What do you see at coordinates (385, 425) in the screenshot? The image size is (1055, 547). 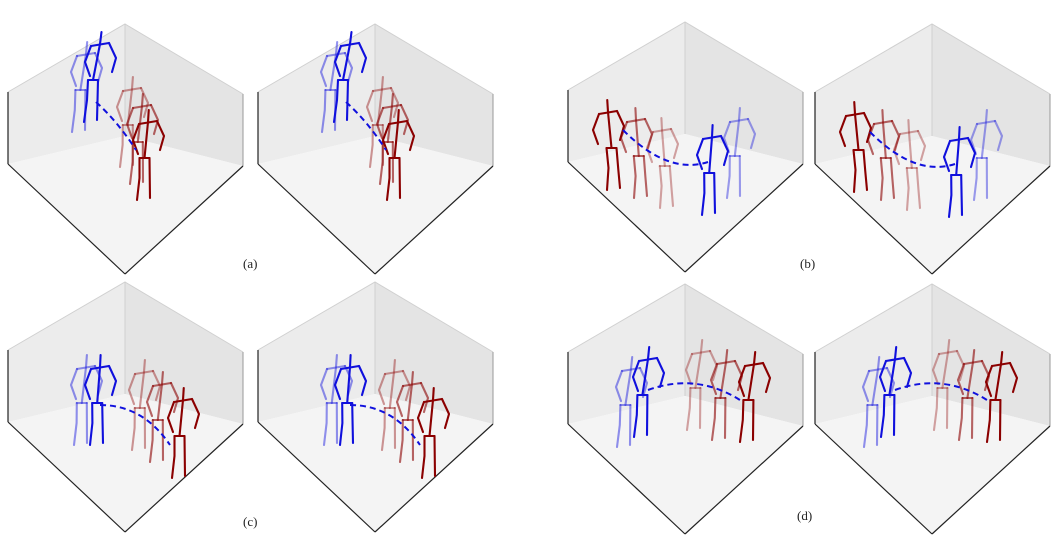 I see `trajectory-line` at bounding box center [385, 425].